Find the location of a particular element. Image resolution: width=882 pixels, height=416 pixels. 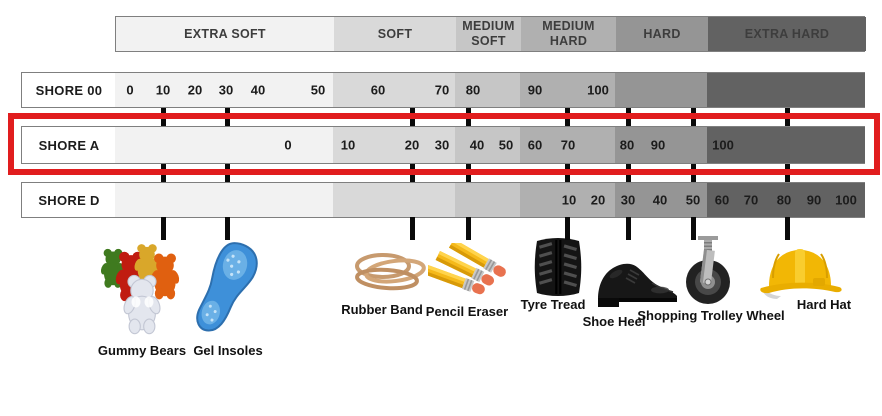

hard-hat-icon is located at coordinates (801, 274).